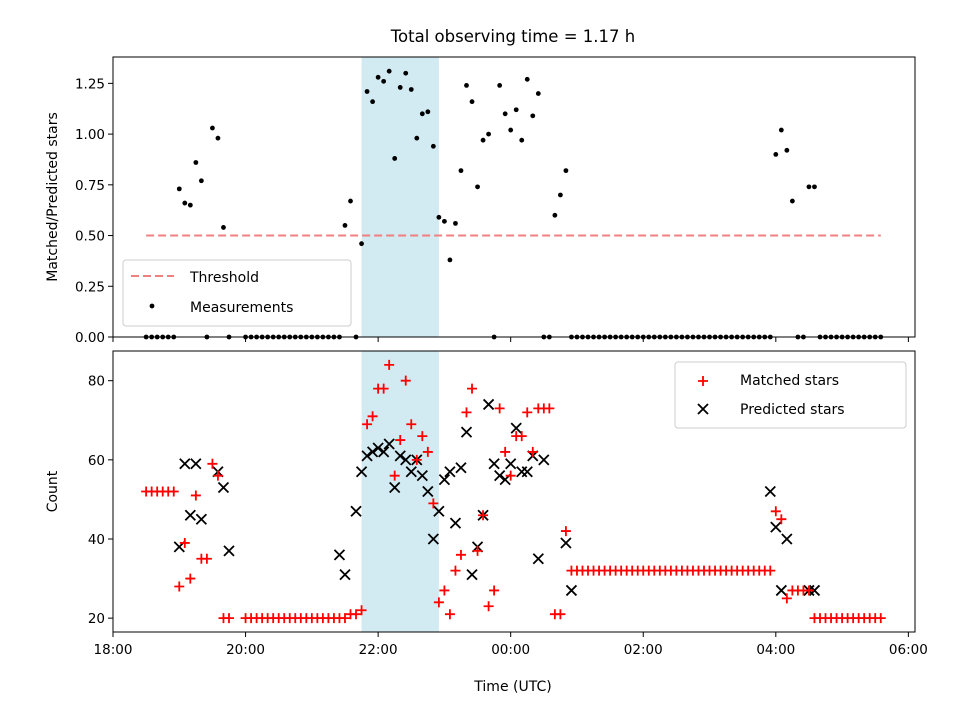 The height and width of the screenshot is (720, 960). Describe the element at coordinates (378, 650) in the screenshot. I see `xtick-label: 22:00` at that location.